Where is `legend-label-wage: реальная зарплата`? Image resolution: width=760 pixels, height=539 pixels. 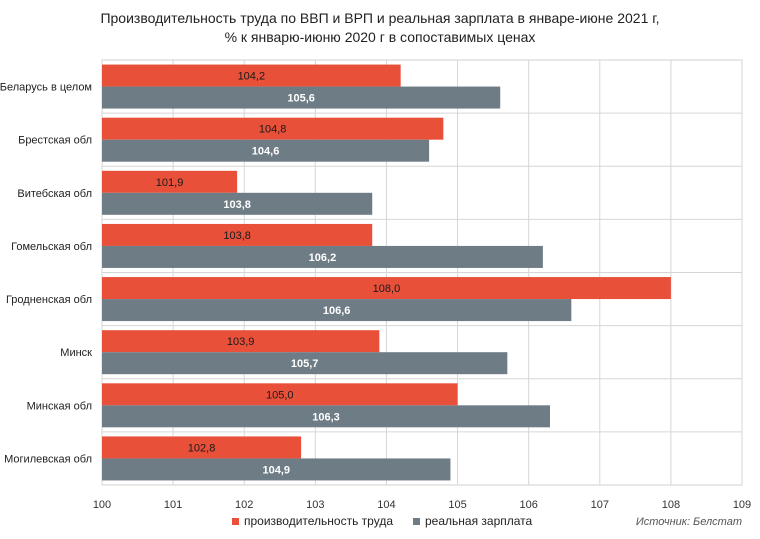
legend-label-wage: реальная зарплата is located at coordinates (479, 521).